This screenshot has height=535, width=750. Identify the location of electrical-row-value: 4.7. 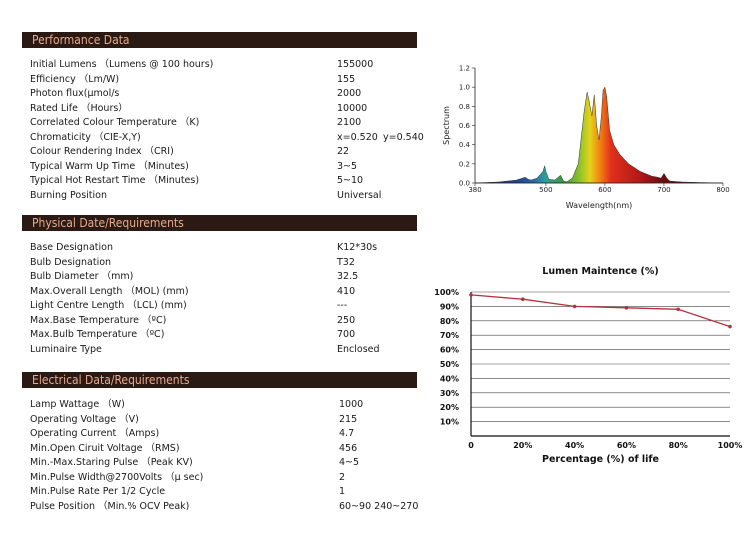
(347, 433).